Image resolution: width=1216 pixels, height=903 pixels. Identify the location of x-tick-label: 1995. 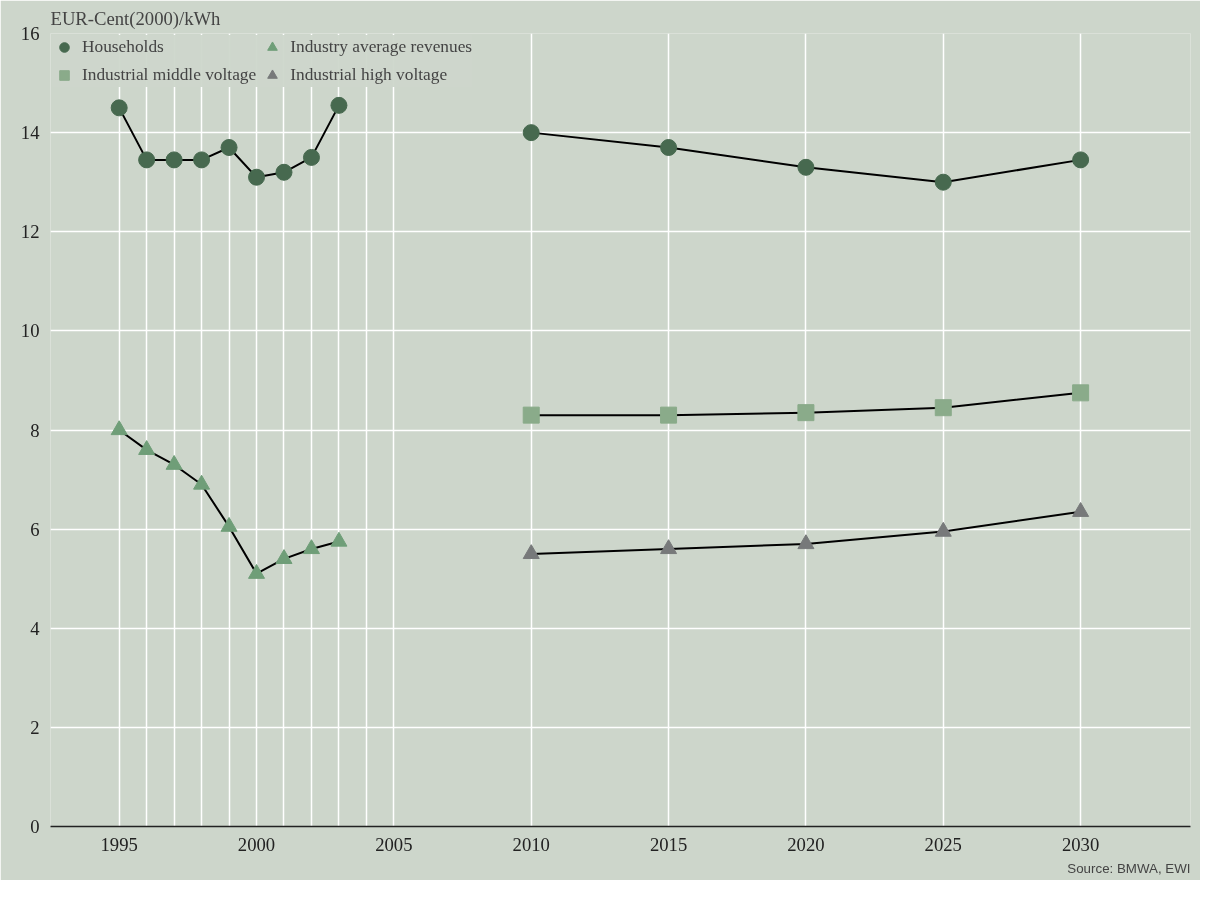
(119, 844).